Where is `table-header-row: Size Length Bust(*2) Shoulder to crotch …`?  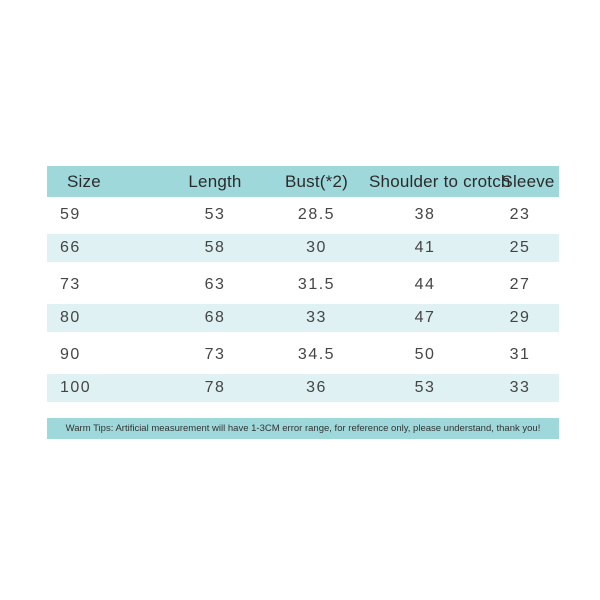 table-header-row: Size Length Bust(*2) Shoulder to crotch … is located at coordinates (303, 181).